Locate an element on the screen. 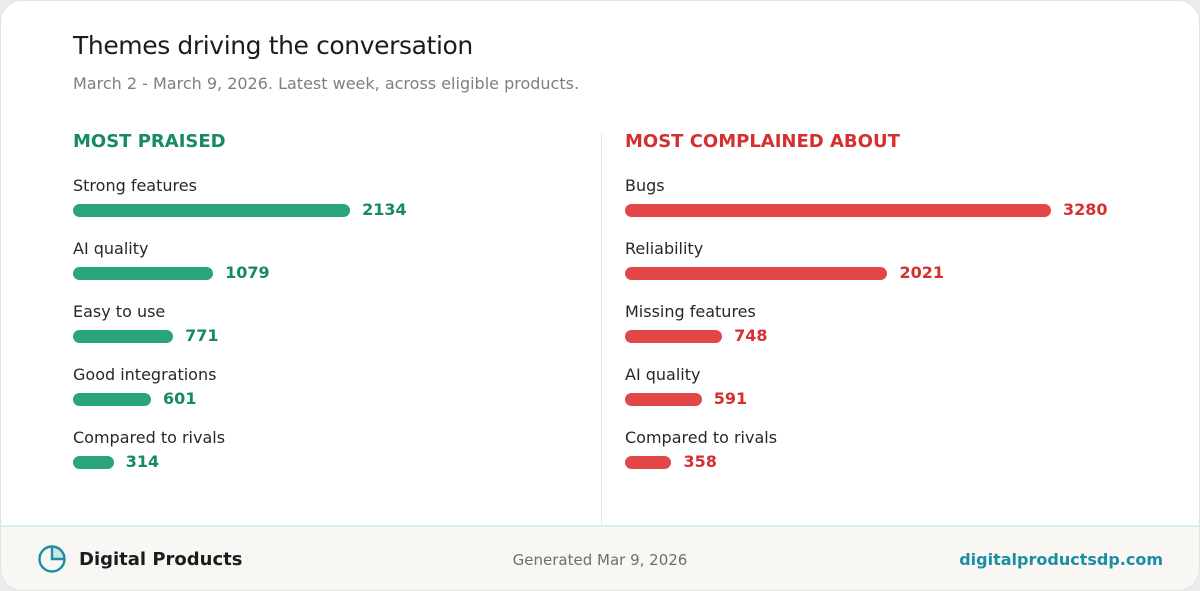 This screenshot has width=1200, height=591. bar-line: 591 is located at coordinates (686, 398).